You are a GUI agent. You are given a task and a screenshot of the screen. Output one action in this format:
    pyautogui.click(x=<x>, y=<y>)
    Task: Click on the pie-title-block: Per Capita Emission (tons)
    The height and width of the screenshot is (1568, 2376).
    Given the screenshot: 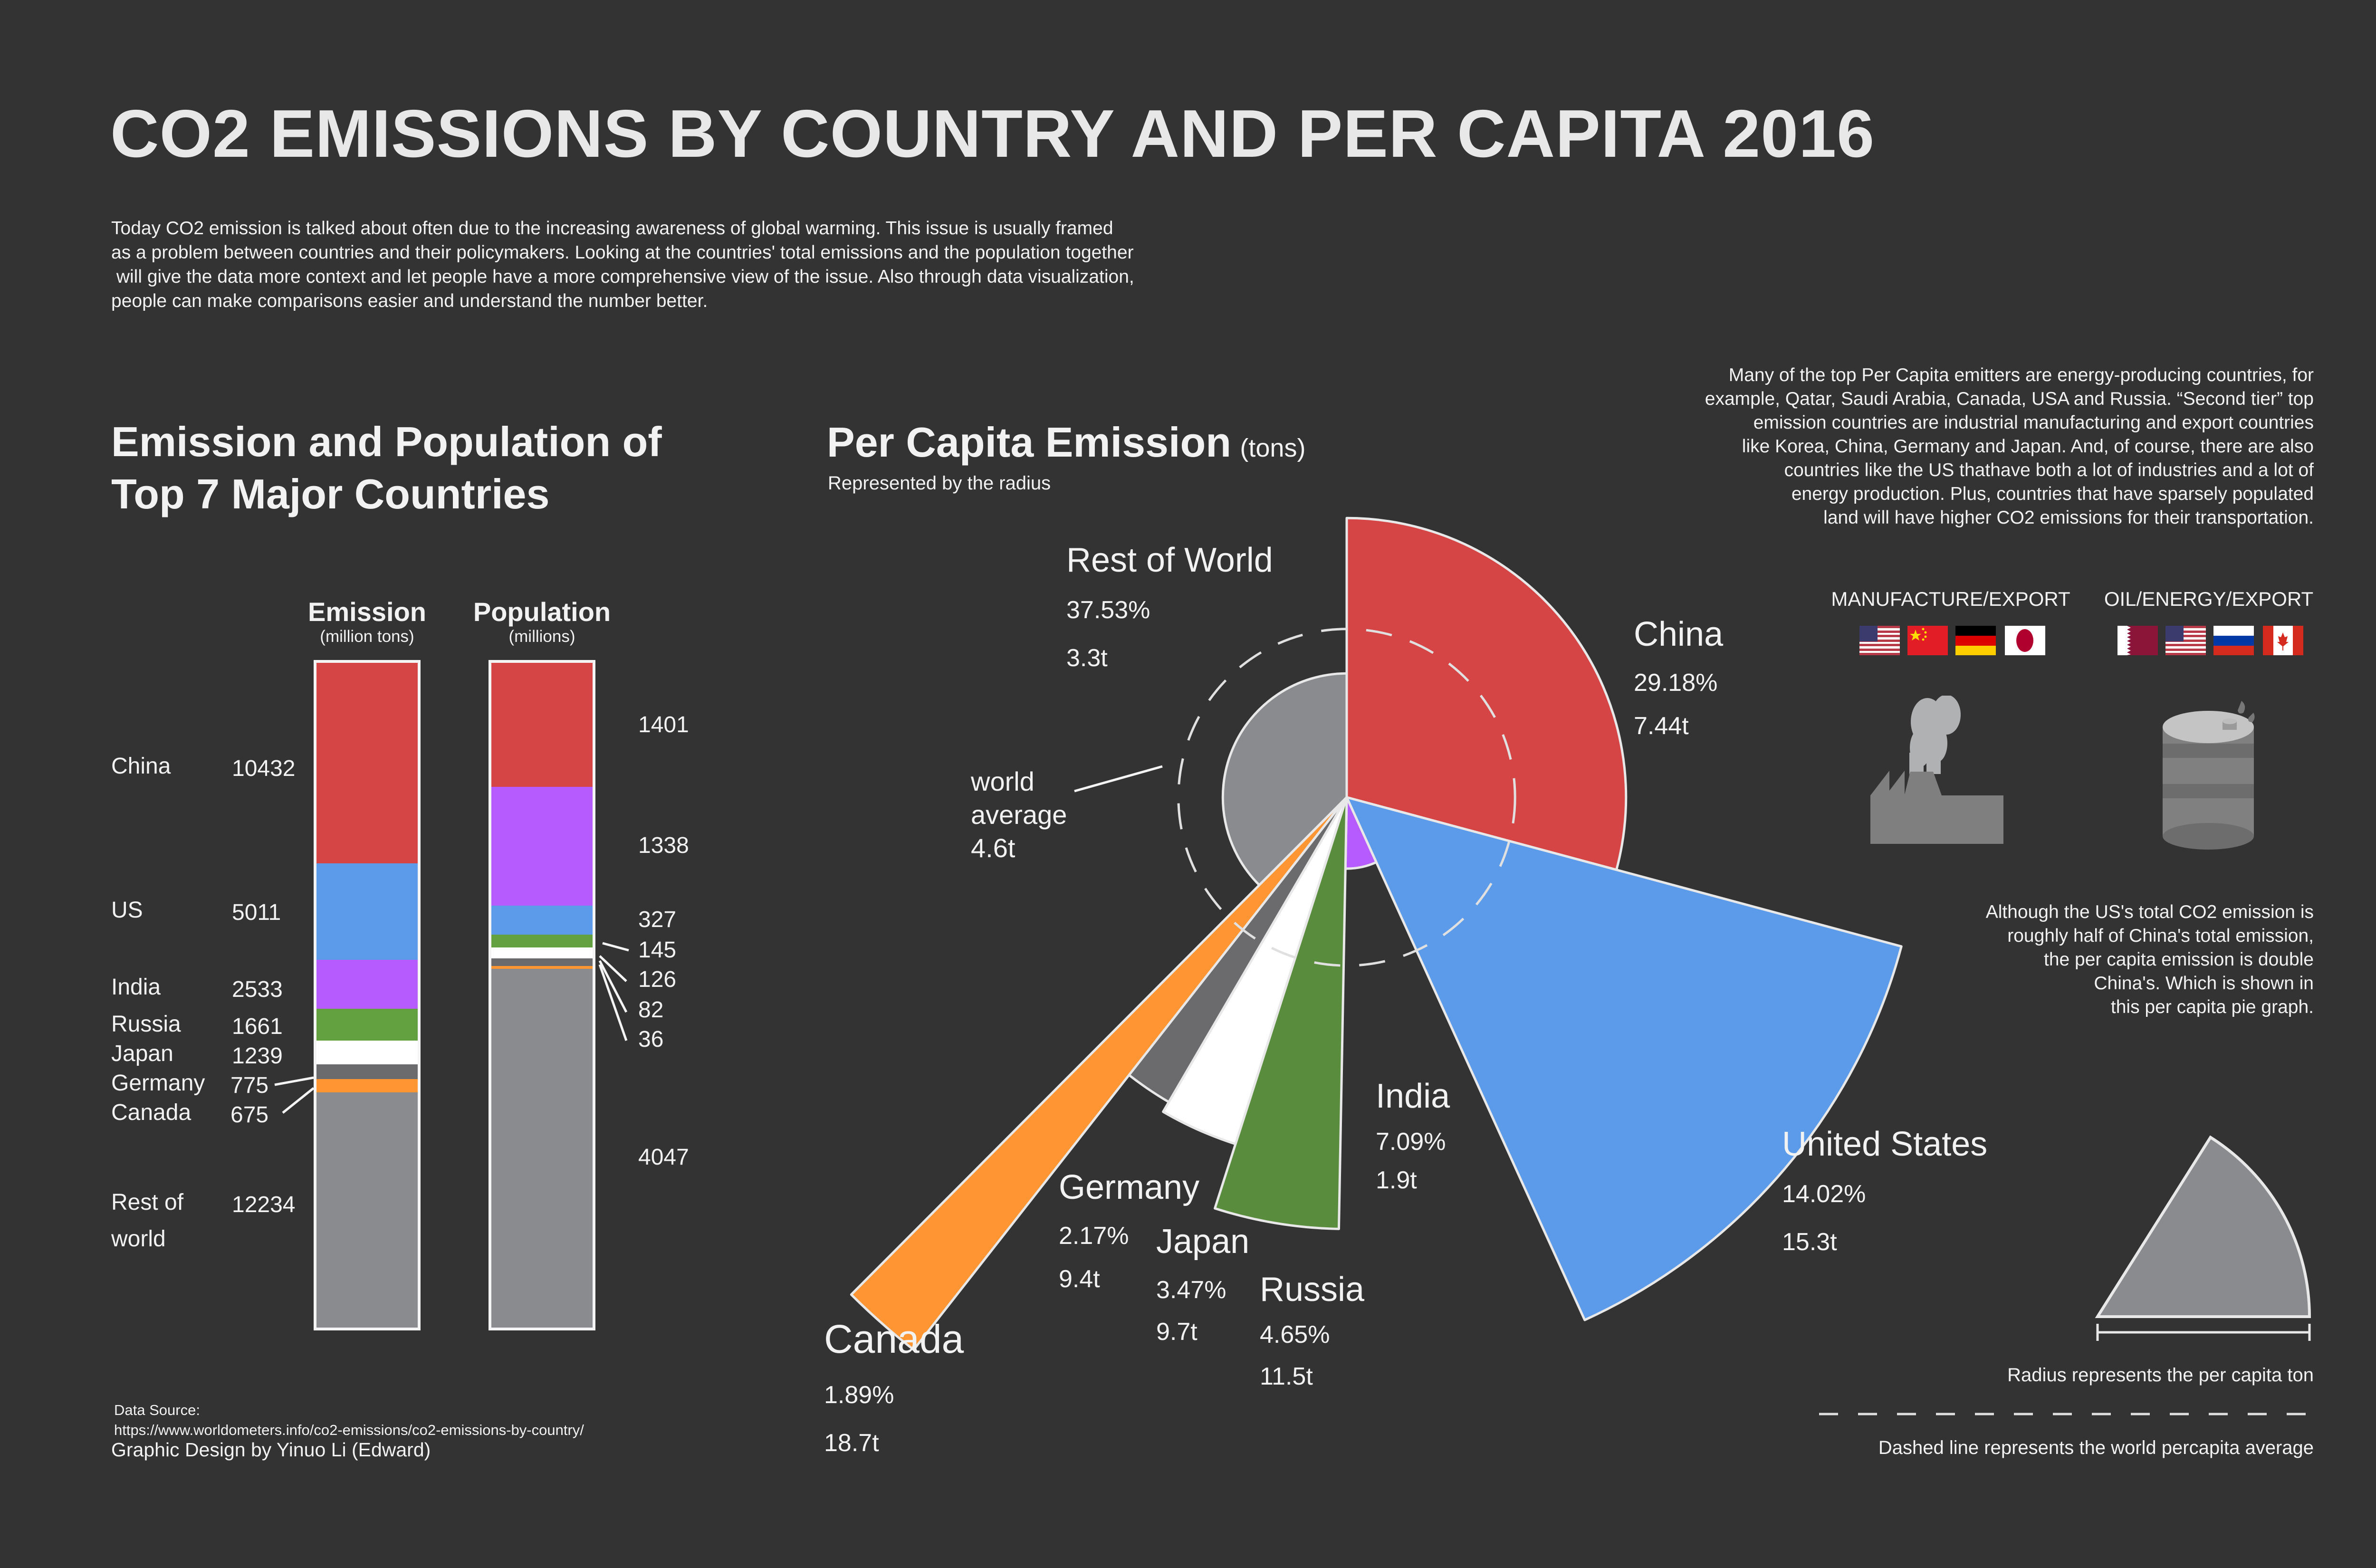 What is the action you would take?
    pyautogui.click(x=1066, y=442)
    